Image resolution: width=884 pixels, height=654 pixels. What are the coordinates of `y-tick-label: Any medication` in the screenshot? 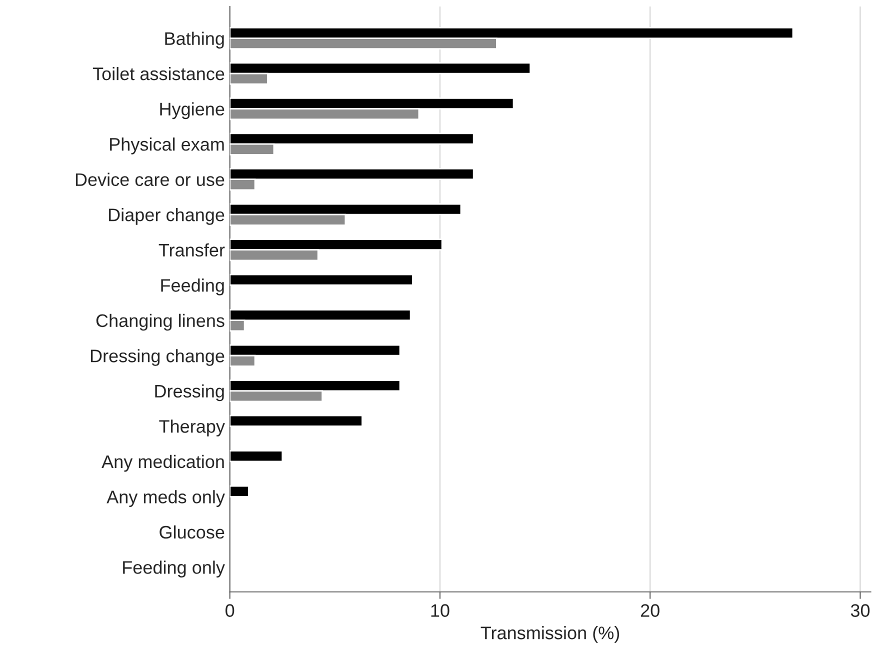 It's located at (163, 463).